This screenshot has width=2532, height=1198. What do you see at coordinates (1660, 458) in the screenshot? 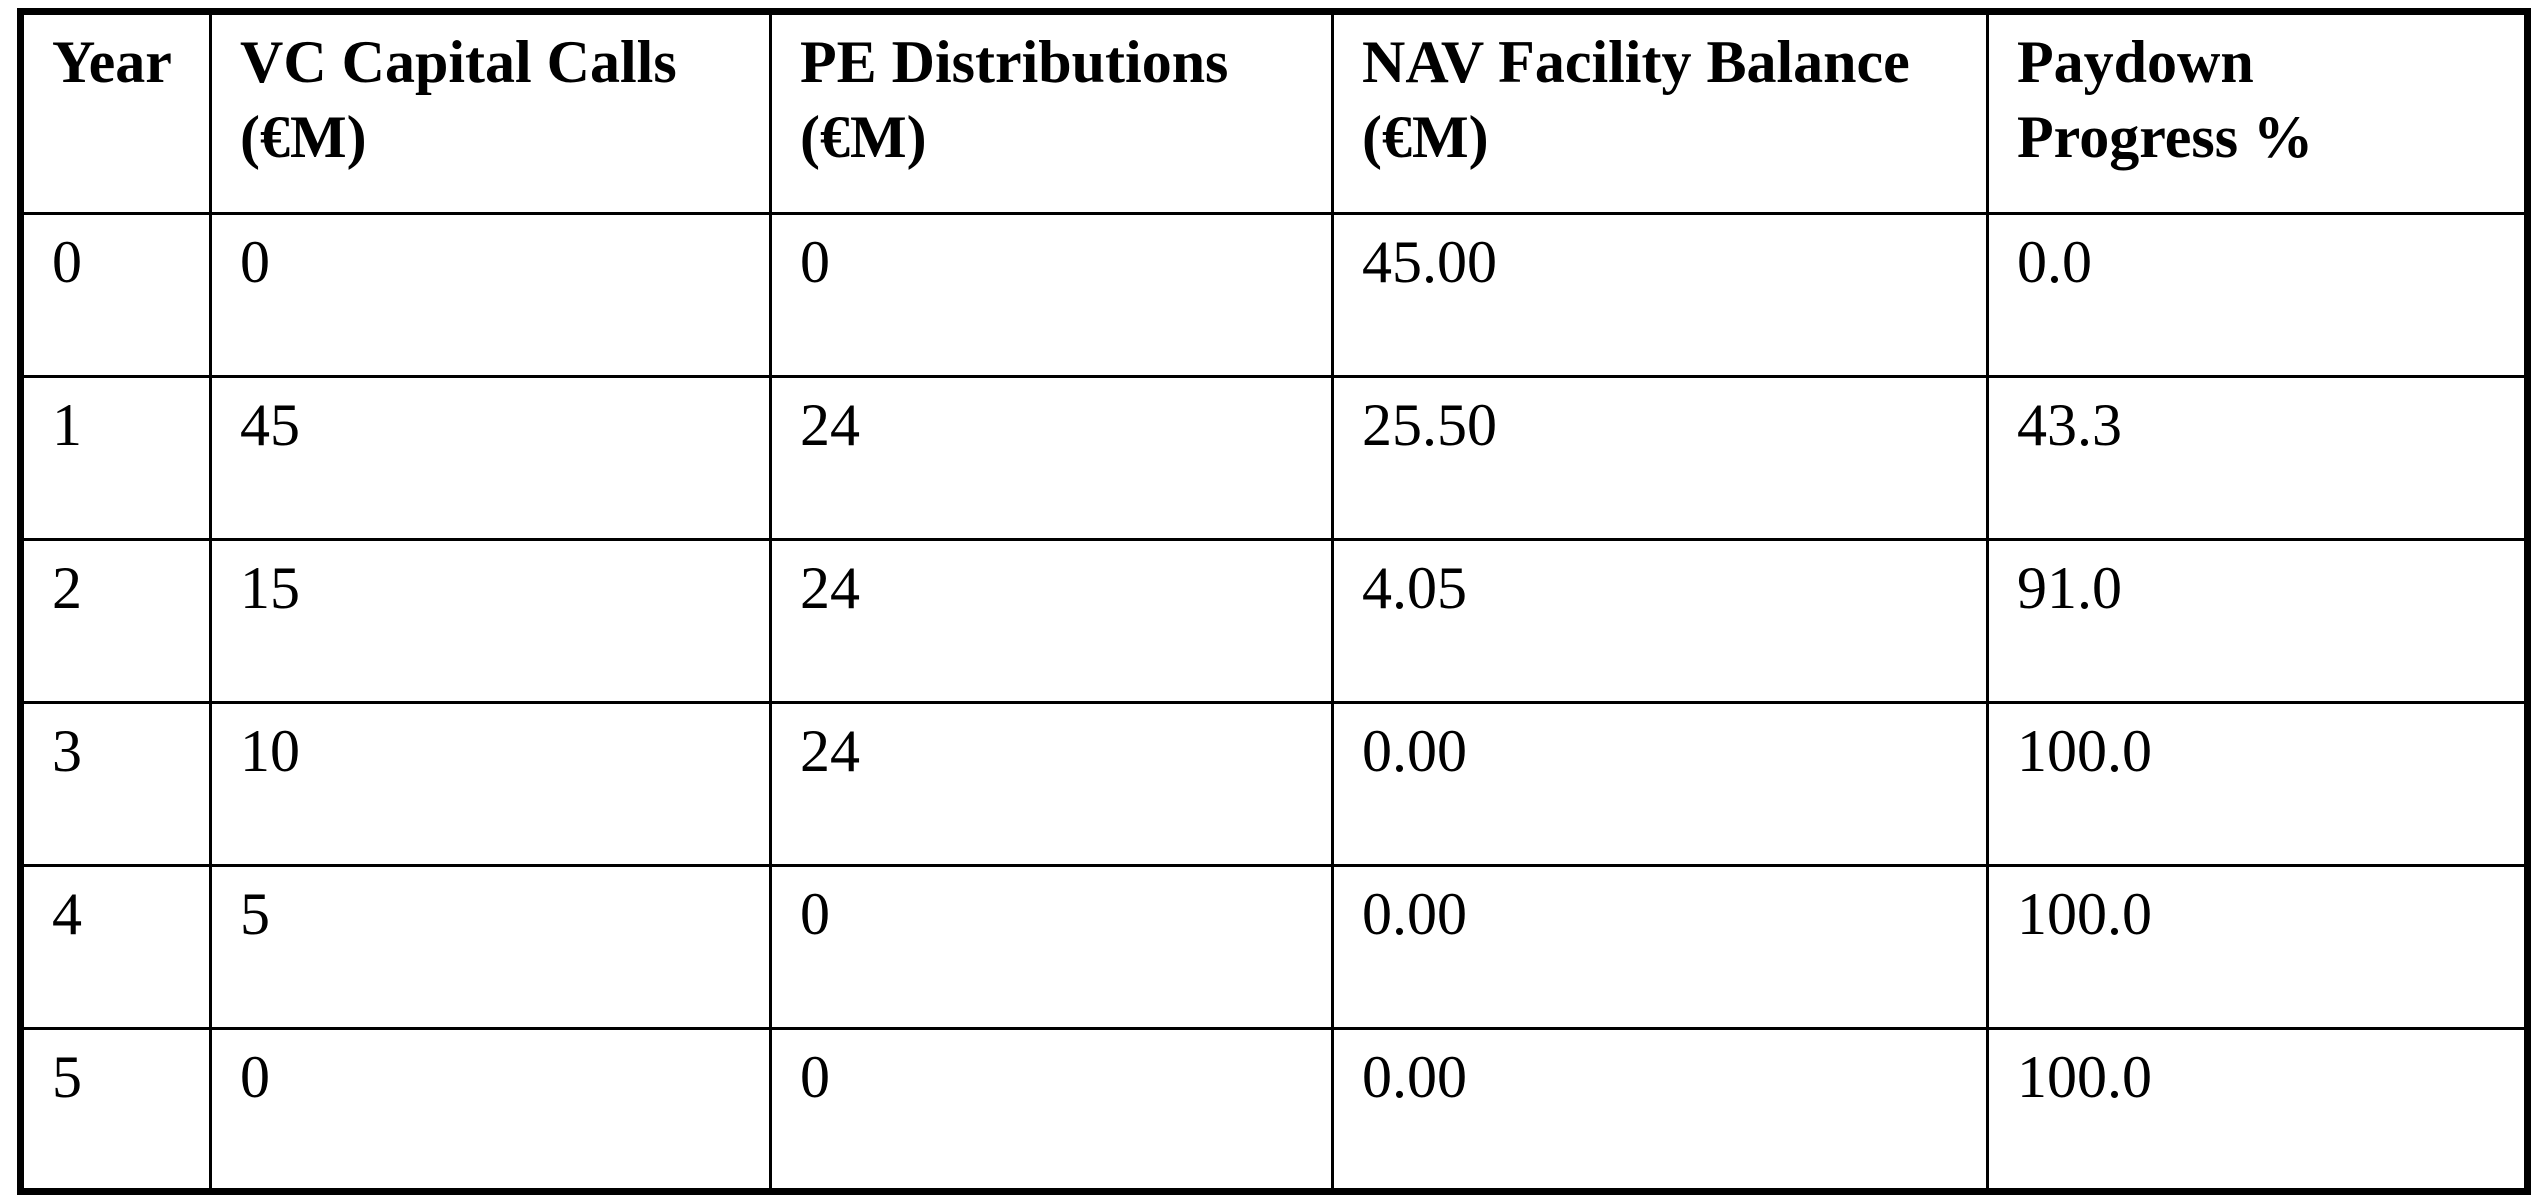
I see `table-cell: 25.50` at bounding box center [1660, 458].